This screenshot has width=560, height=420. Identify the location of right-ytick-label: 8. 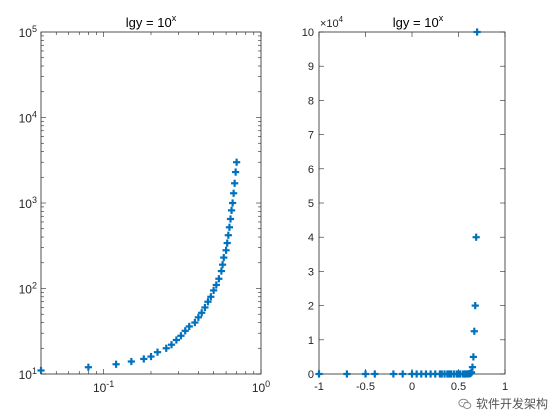
(311, 101).